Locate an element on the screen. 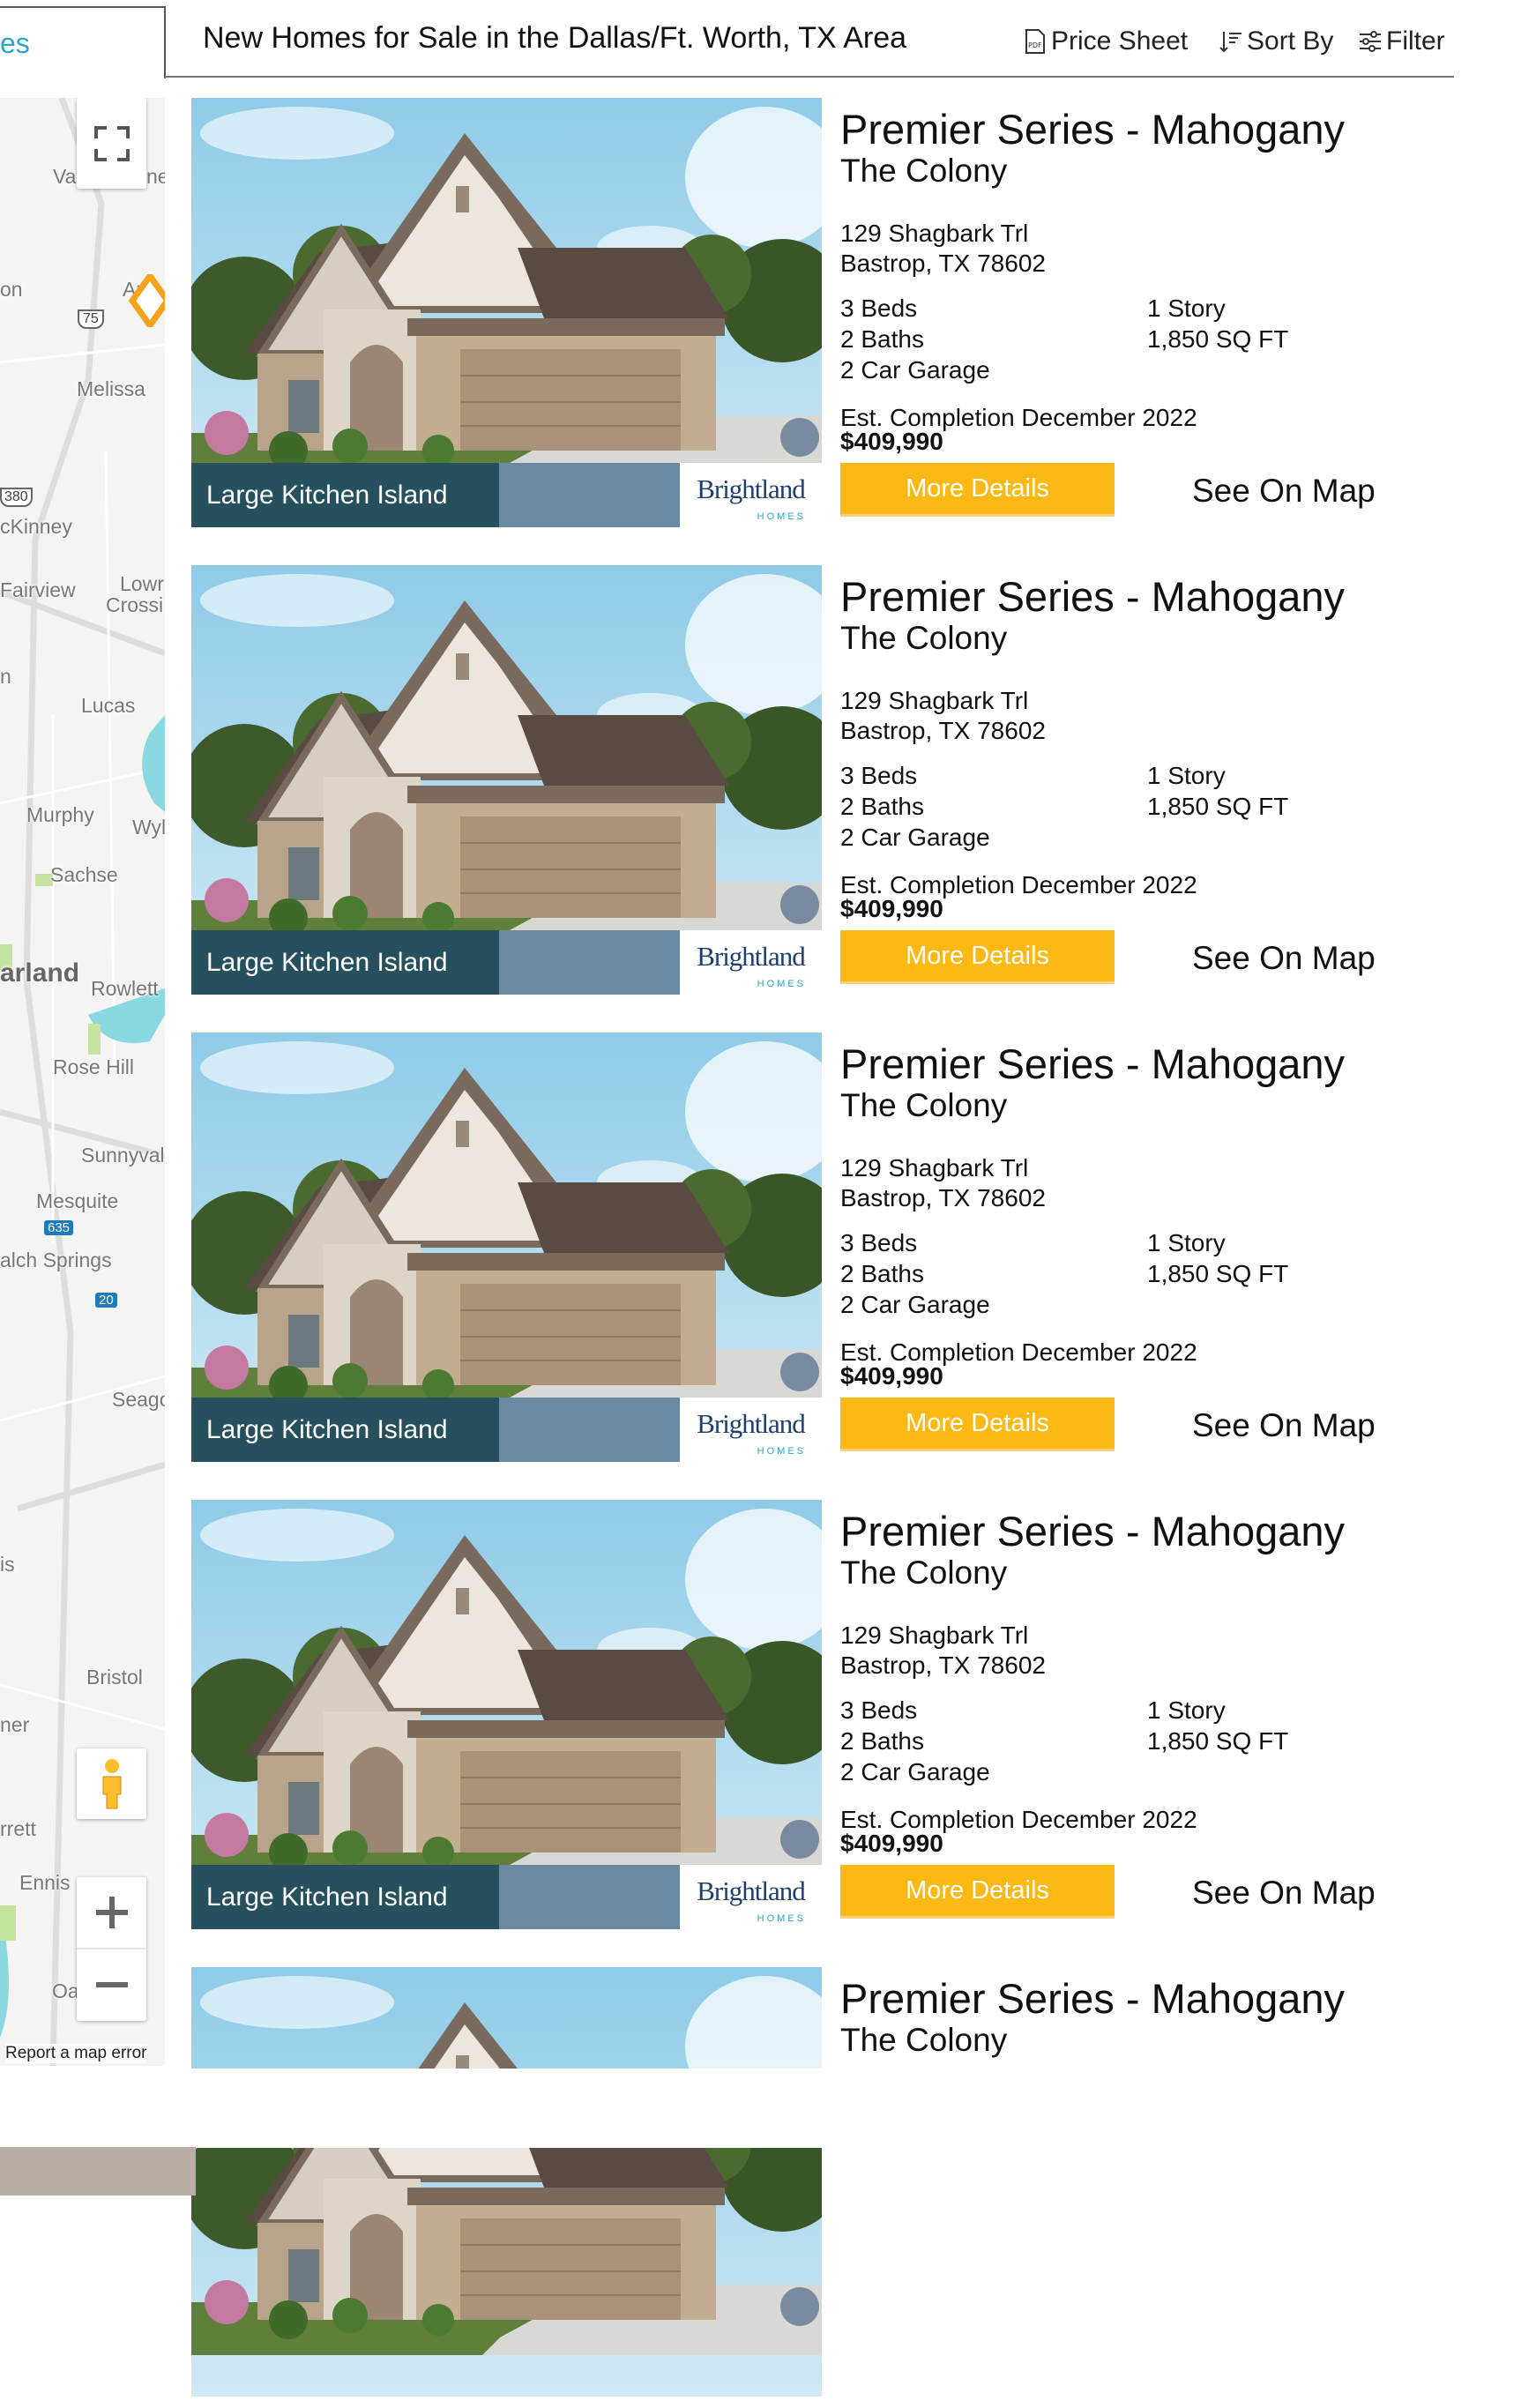  map-label: is is located at coordinates (7, 1564).